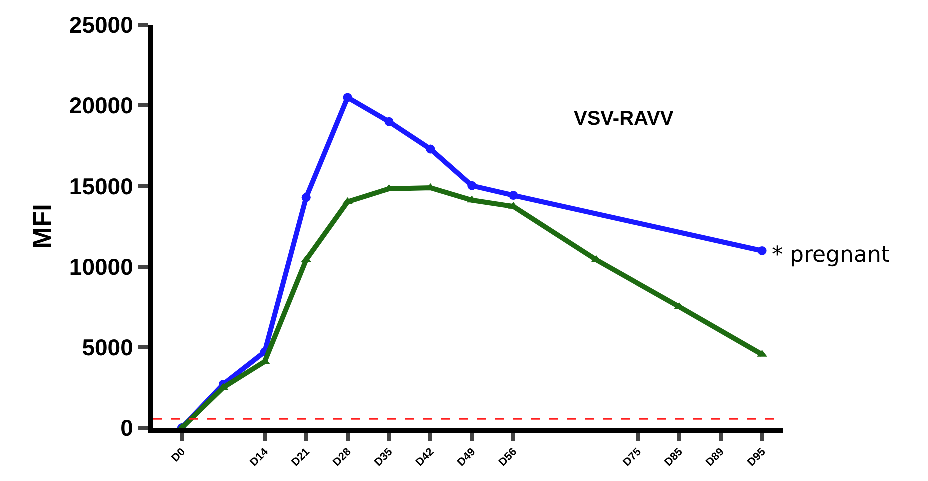  Describe the element at coordinates (101, 105) in the screenshot. I see `y-tick-label: 20000` at that location.